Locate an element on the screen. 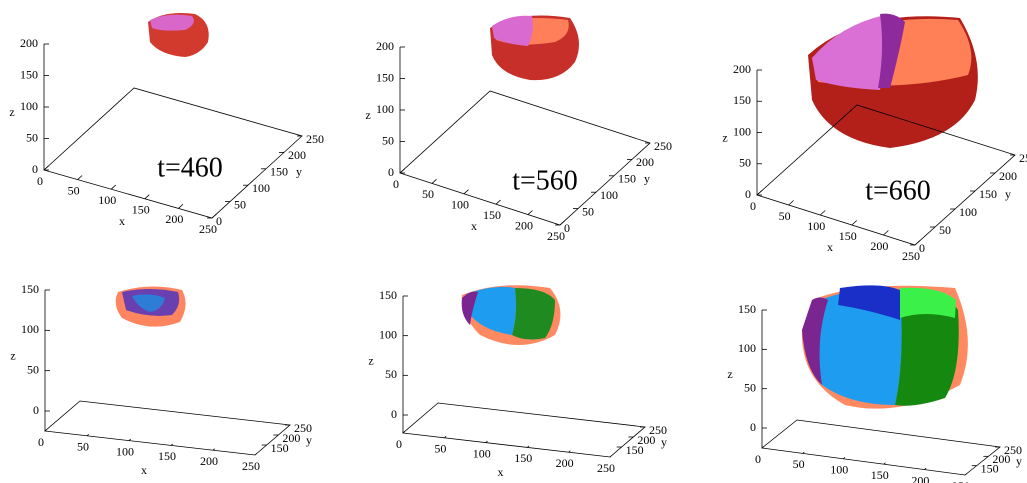 This screenshot has height=483, width=1027. z-tick-label: 200 is located at coordinates (385, 46).